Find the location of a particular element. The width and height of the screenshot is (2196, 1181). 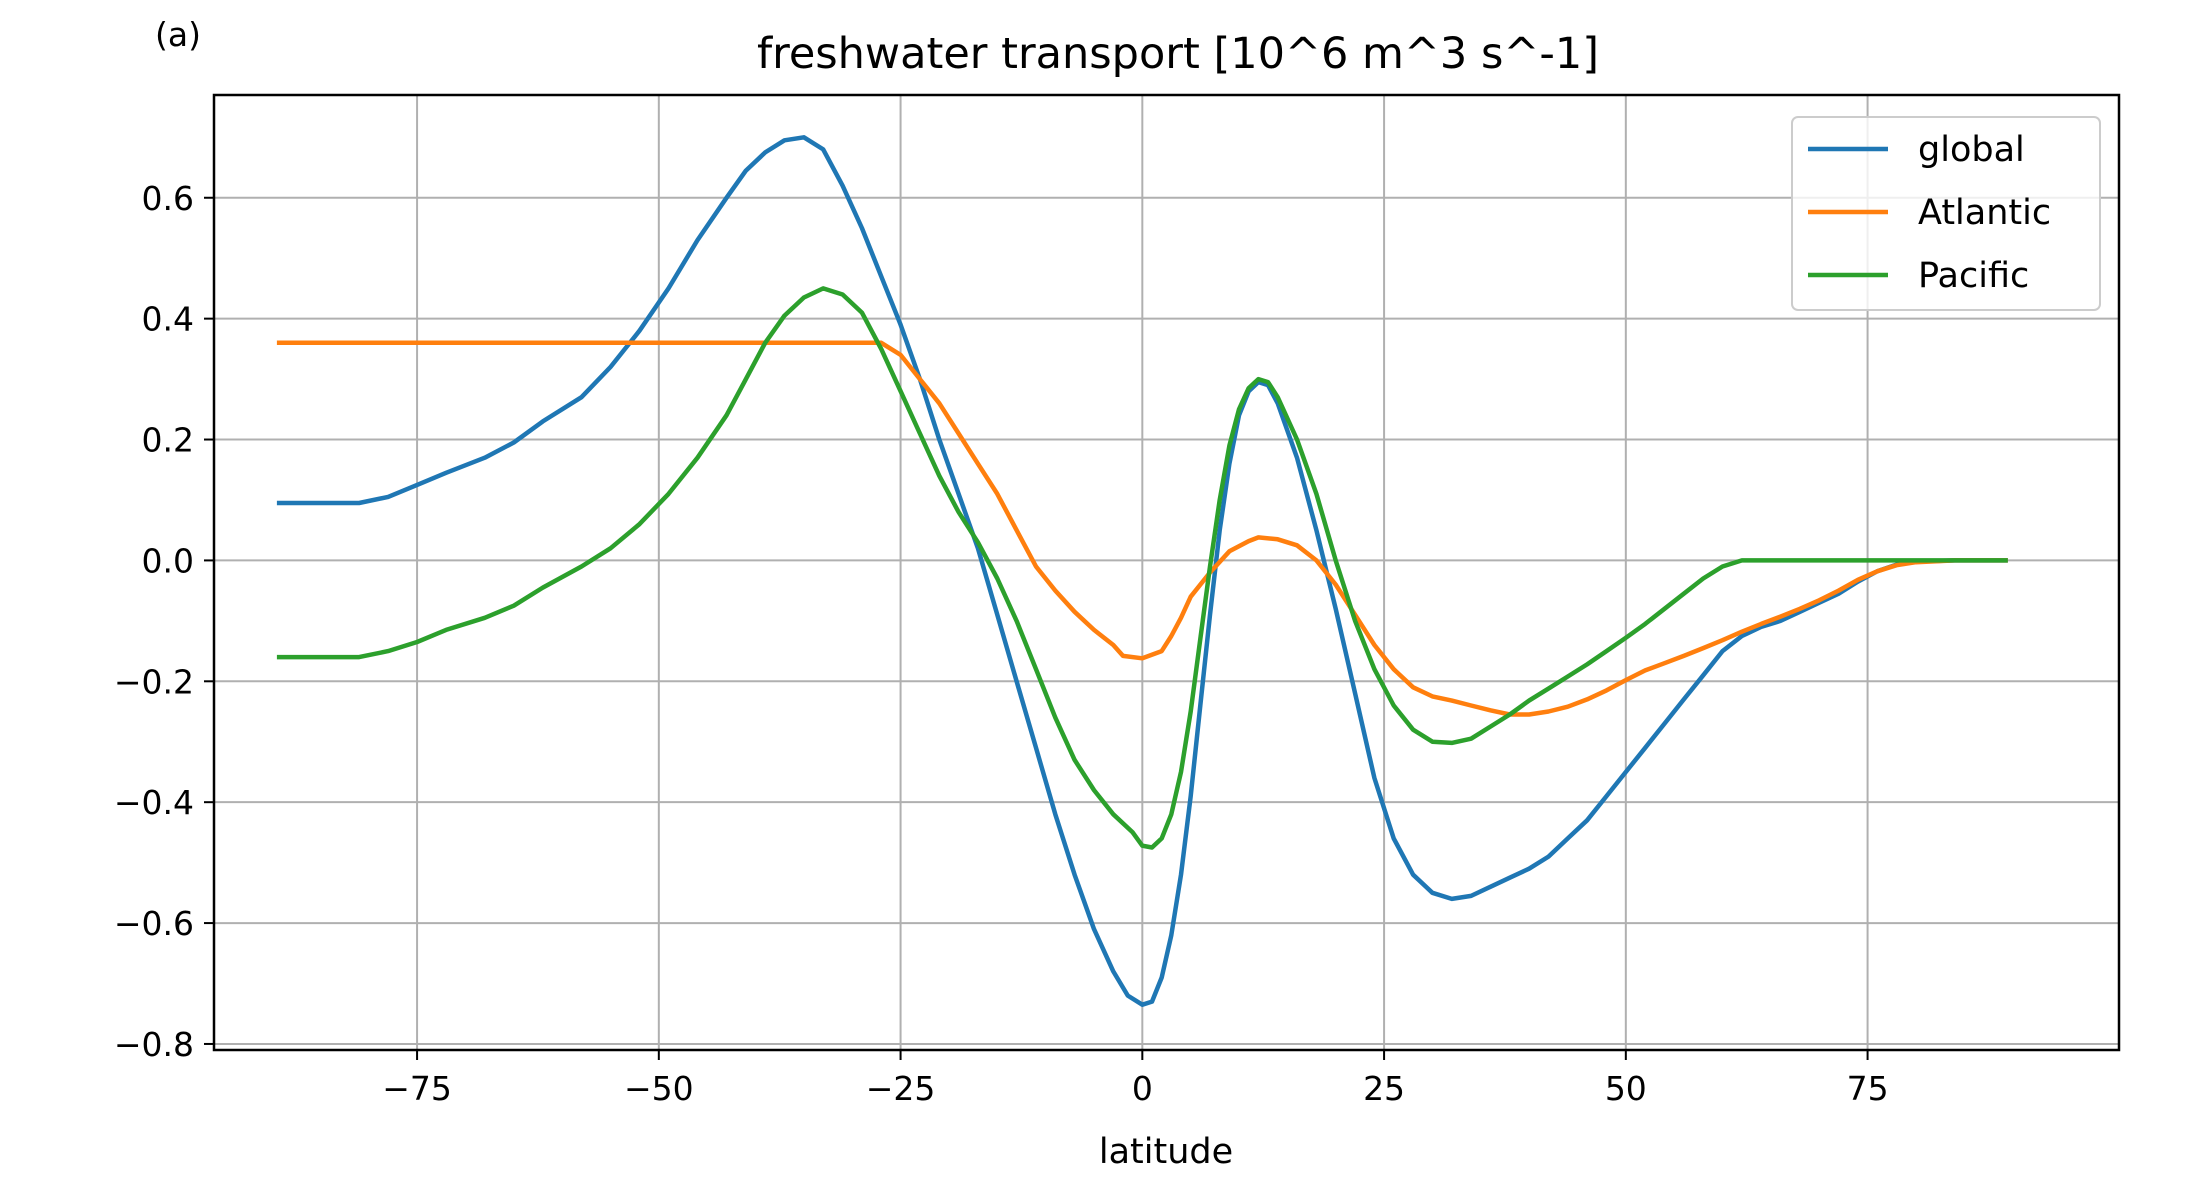

y-tick-label: −0.2 is located at coordinates (154, 681).